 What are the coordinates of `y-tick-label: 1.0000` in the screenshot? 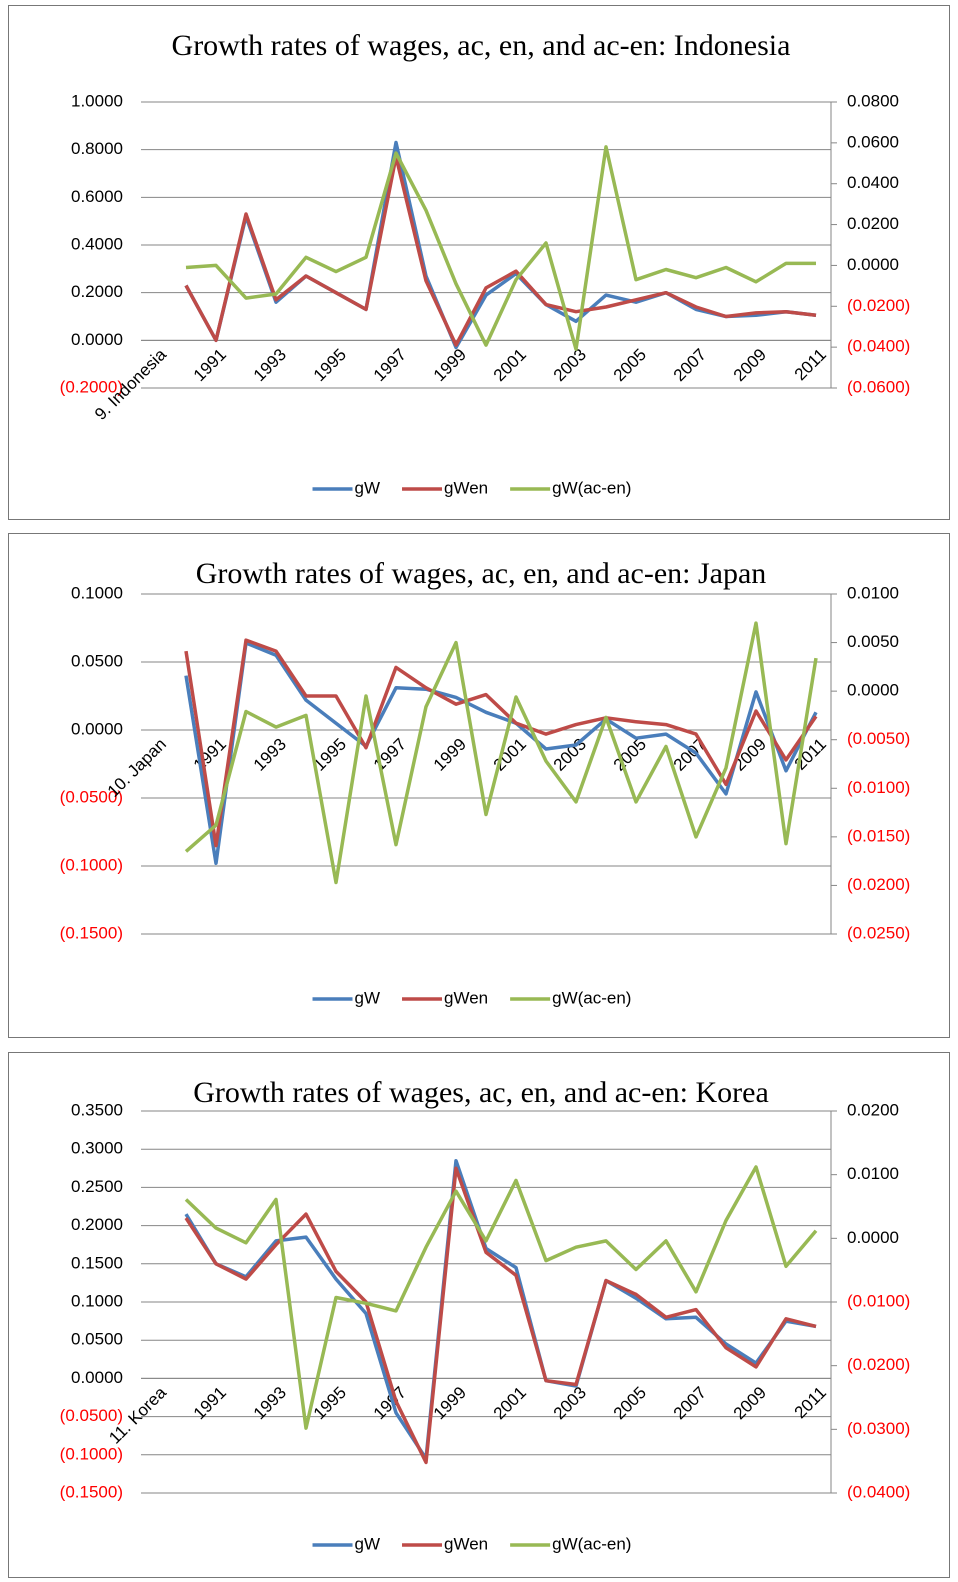 It's located at (97, 100).